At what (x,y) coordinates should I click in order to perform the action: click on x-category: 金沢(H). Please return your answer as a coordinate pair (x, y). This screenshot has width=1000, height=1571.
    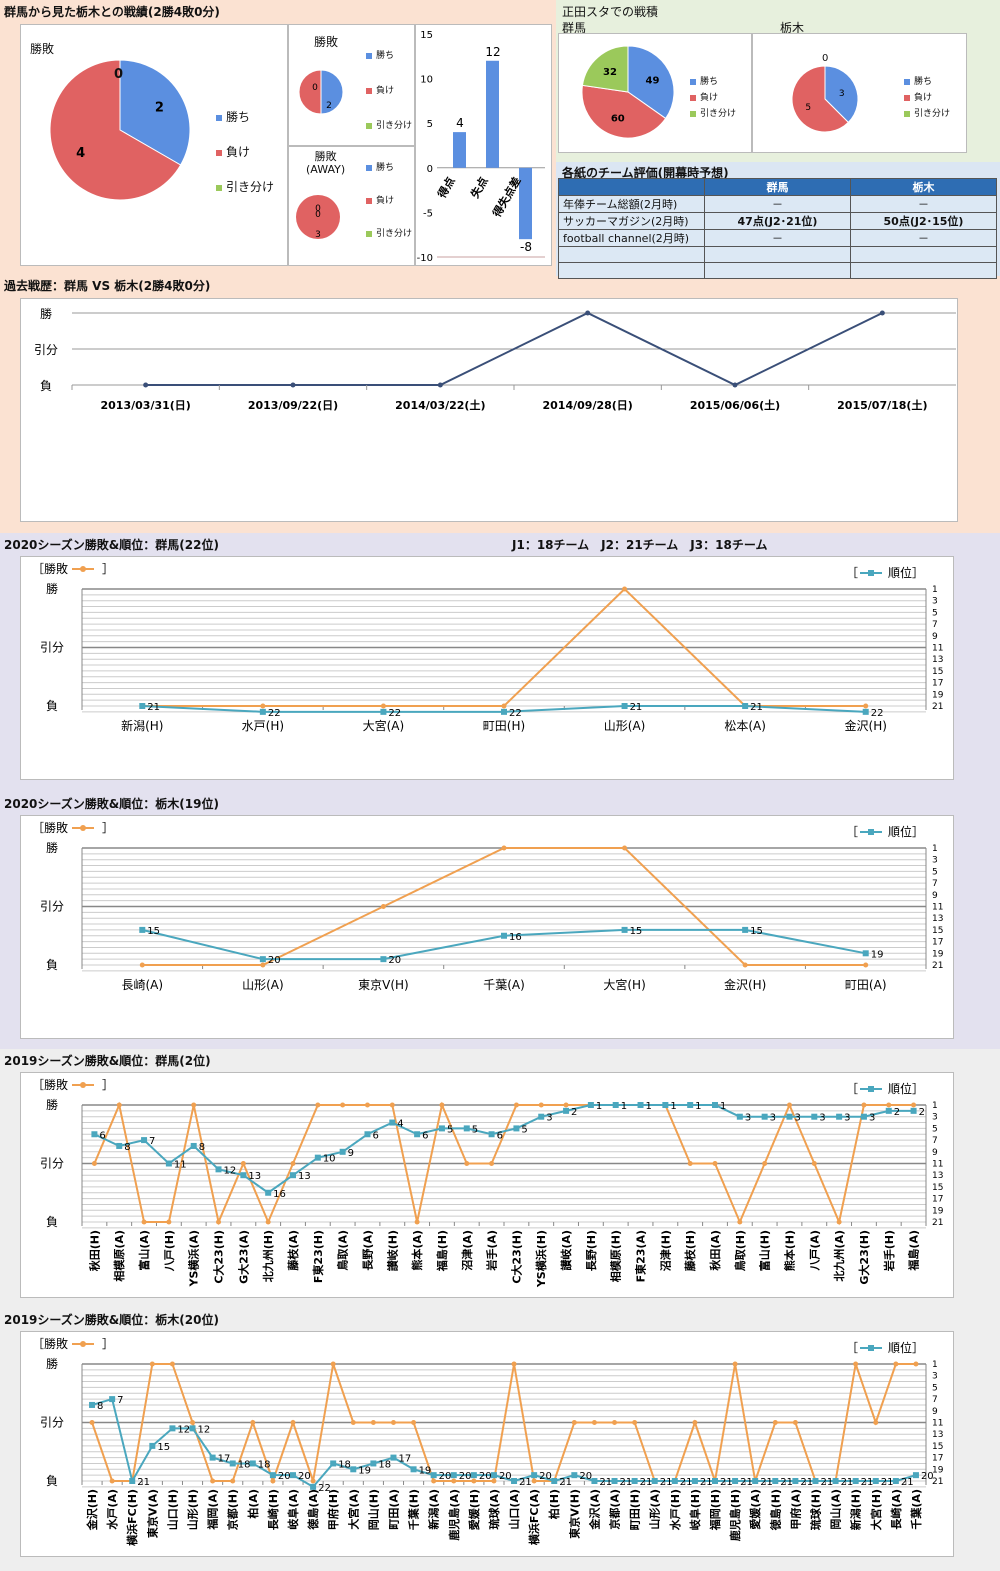
    Looking at the image, I should click on (92, 1510).